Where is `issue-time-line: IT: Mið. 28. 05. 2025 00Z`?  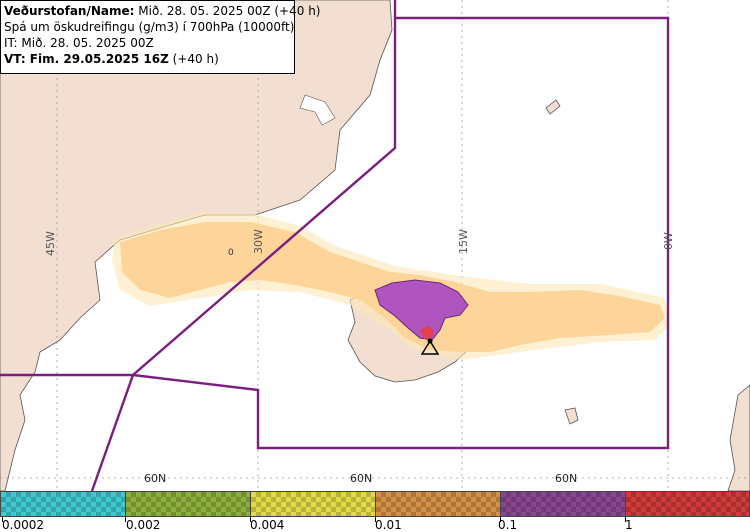
issue-time-line: IT: Mið. 28. 05. 2025 00Z is located at coordinates (79, 43).